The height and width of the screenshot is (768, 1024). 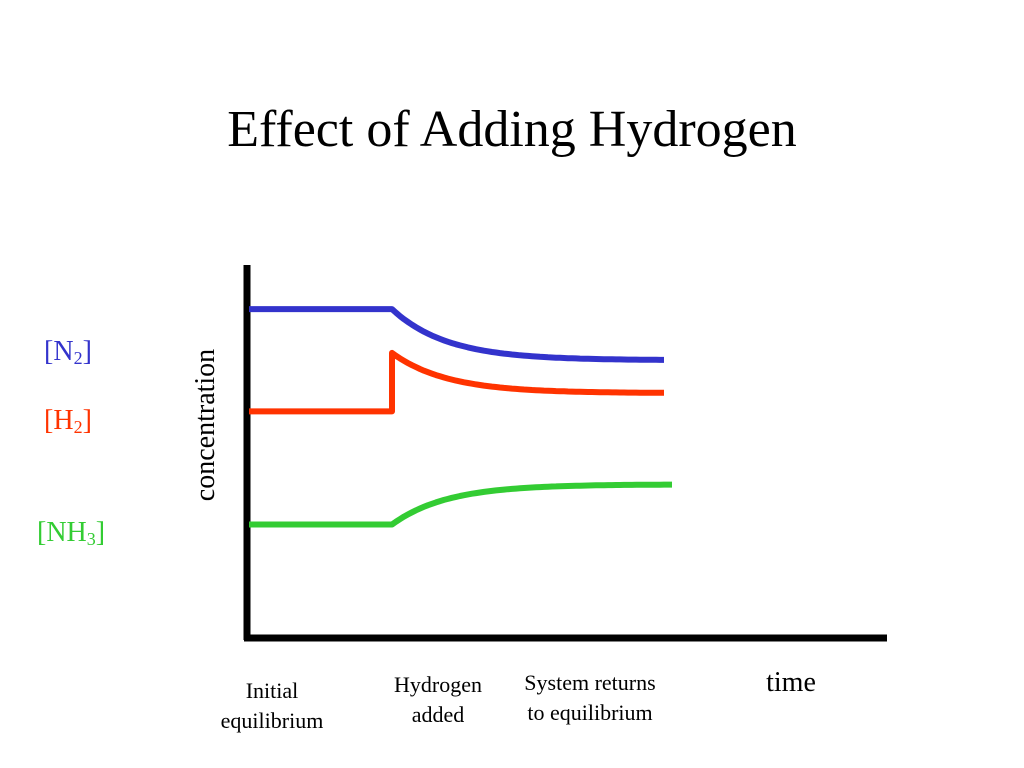 What do you see at coordinates (78, 358) in the screenshot?
I see `legend-n2-subscript: 2` at bounding box center [78, 358].